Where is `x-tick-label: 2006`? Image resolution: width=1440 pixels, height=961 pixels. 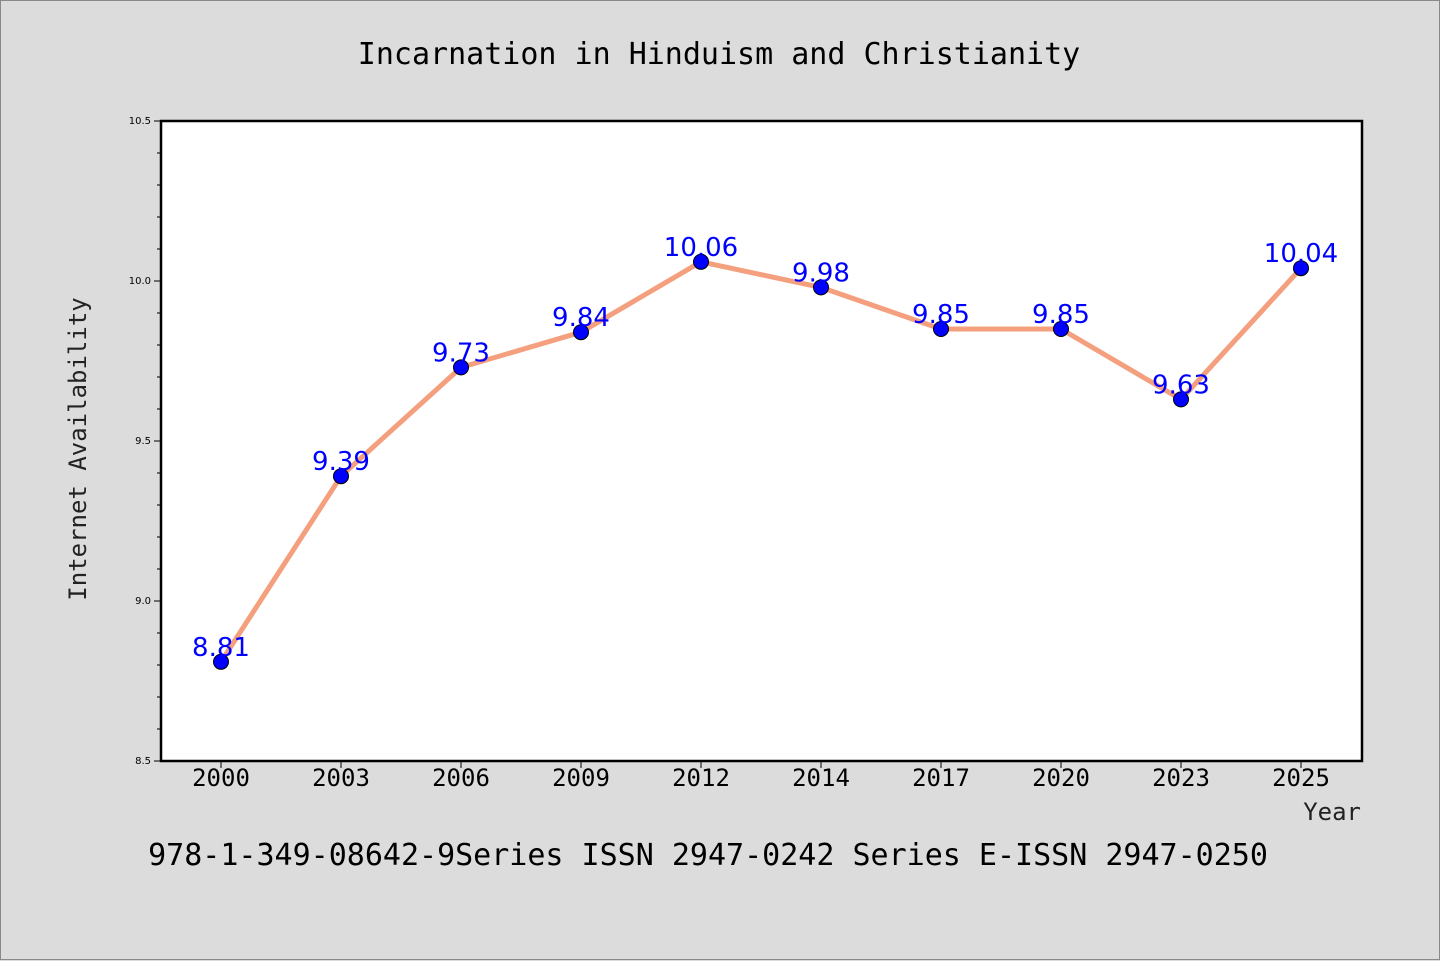 x-tick-label: 2006 is located at coordinates (461, 778).